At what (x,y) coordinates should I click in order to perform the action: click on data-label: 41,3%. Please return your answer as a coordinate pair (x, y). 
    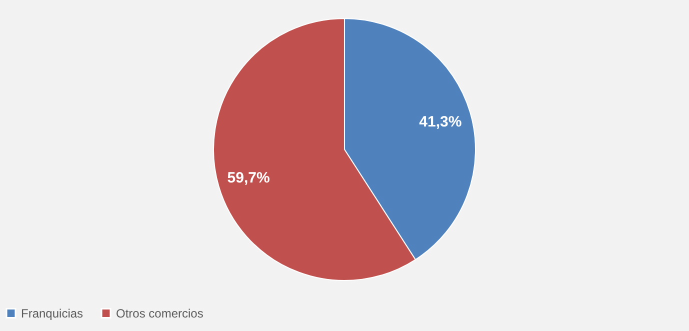
    Looking at the image, I should click on (440, 121).